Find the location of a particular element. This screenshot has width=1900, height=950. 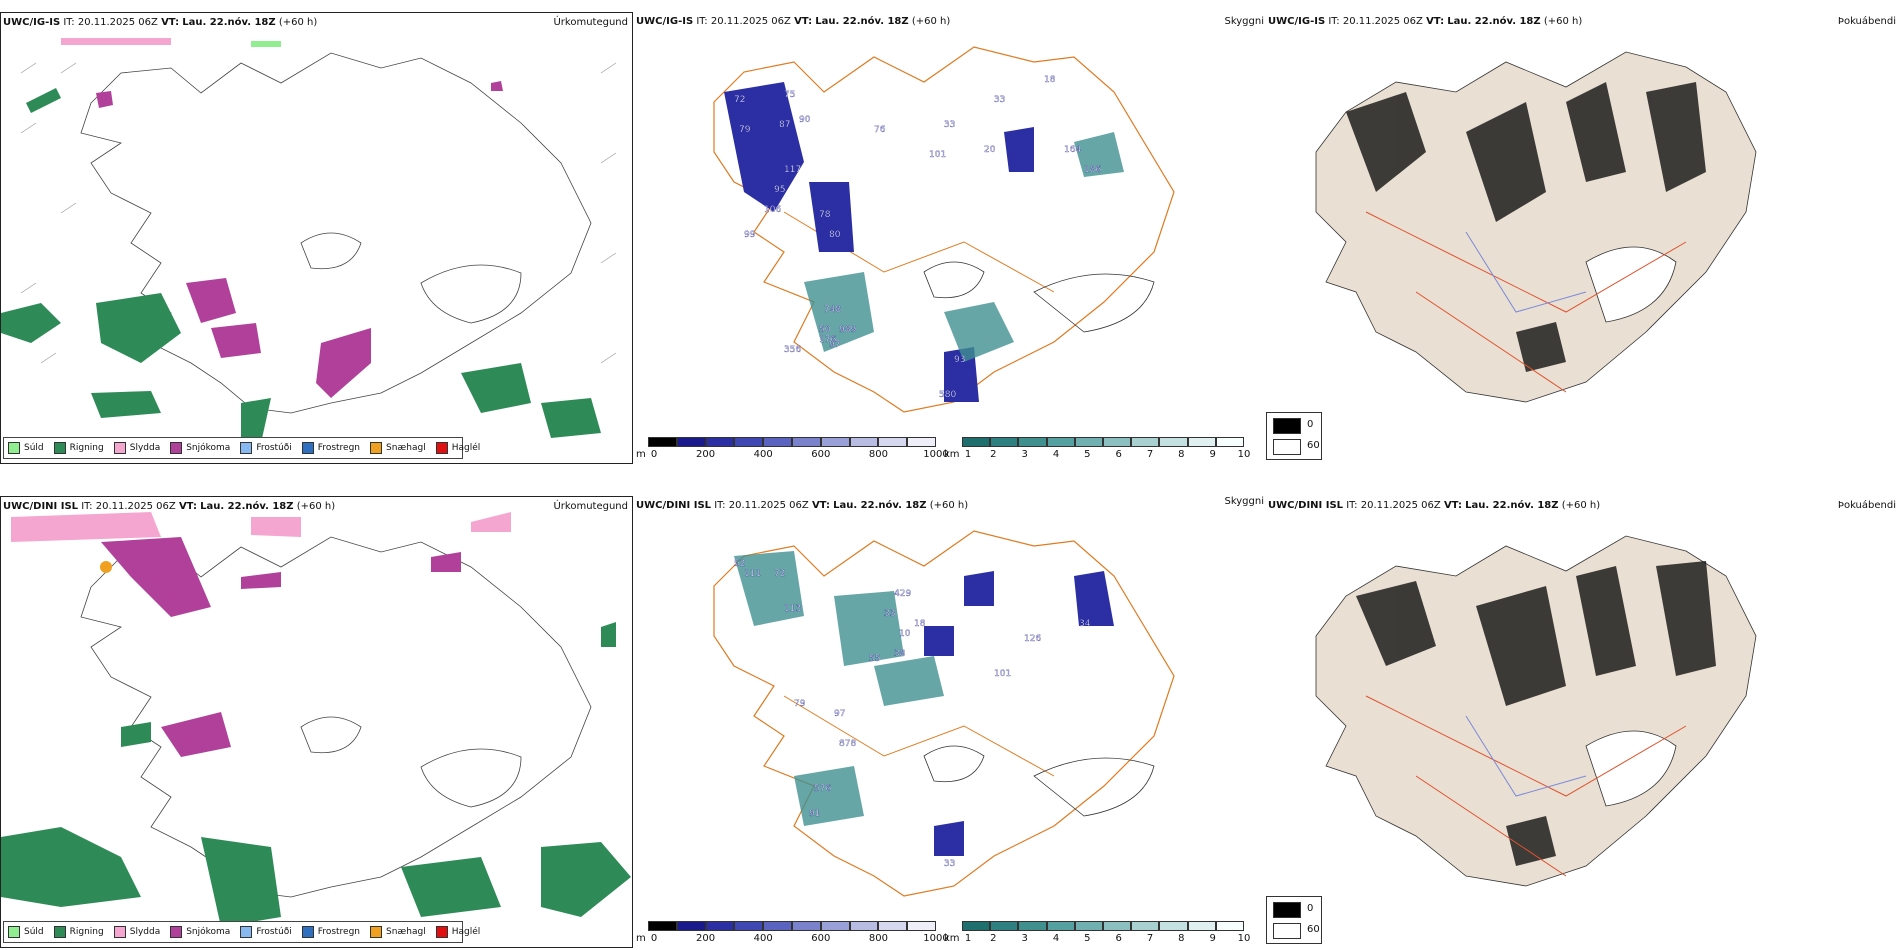

colorbar-tick: 2 is located at coordinates (993, 938).